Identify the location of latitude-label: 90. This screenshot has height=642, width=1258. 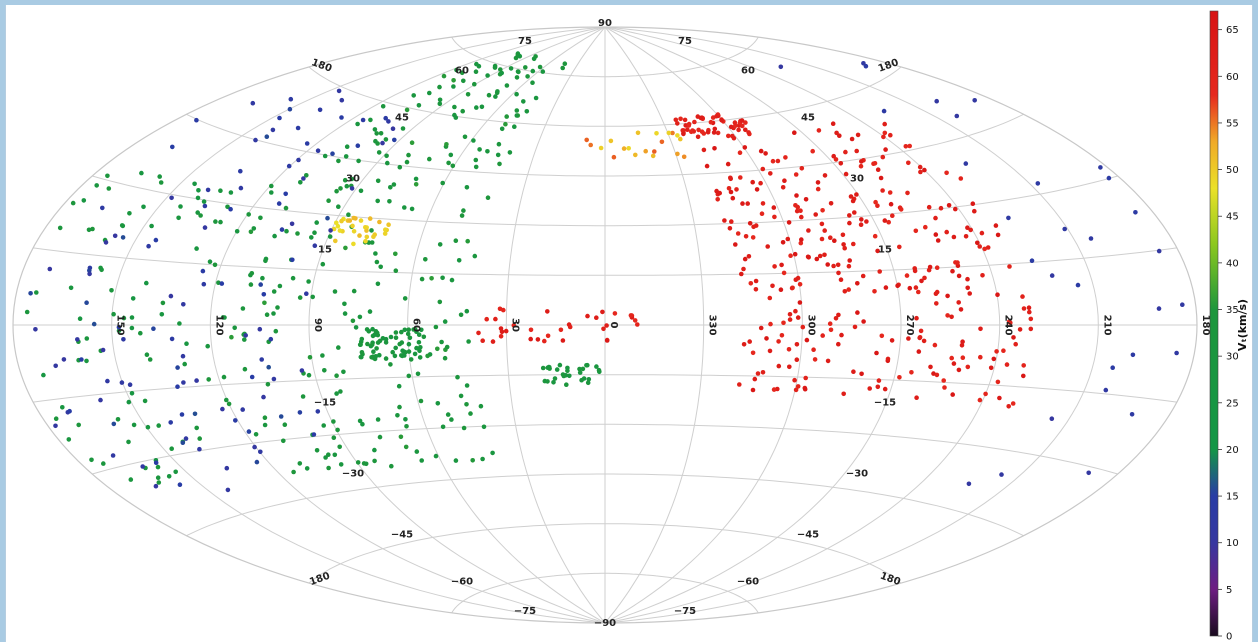
(605, 23).